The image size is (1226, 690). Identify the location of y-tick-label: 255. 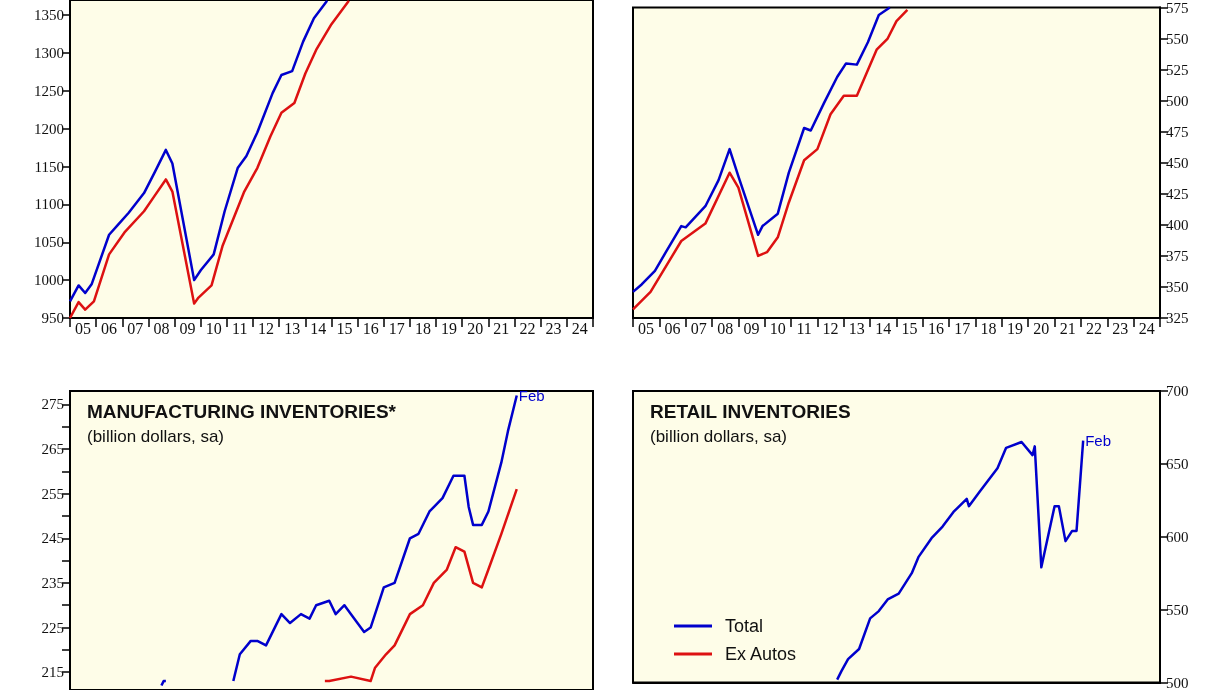
(52, 493).